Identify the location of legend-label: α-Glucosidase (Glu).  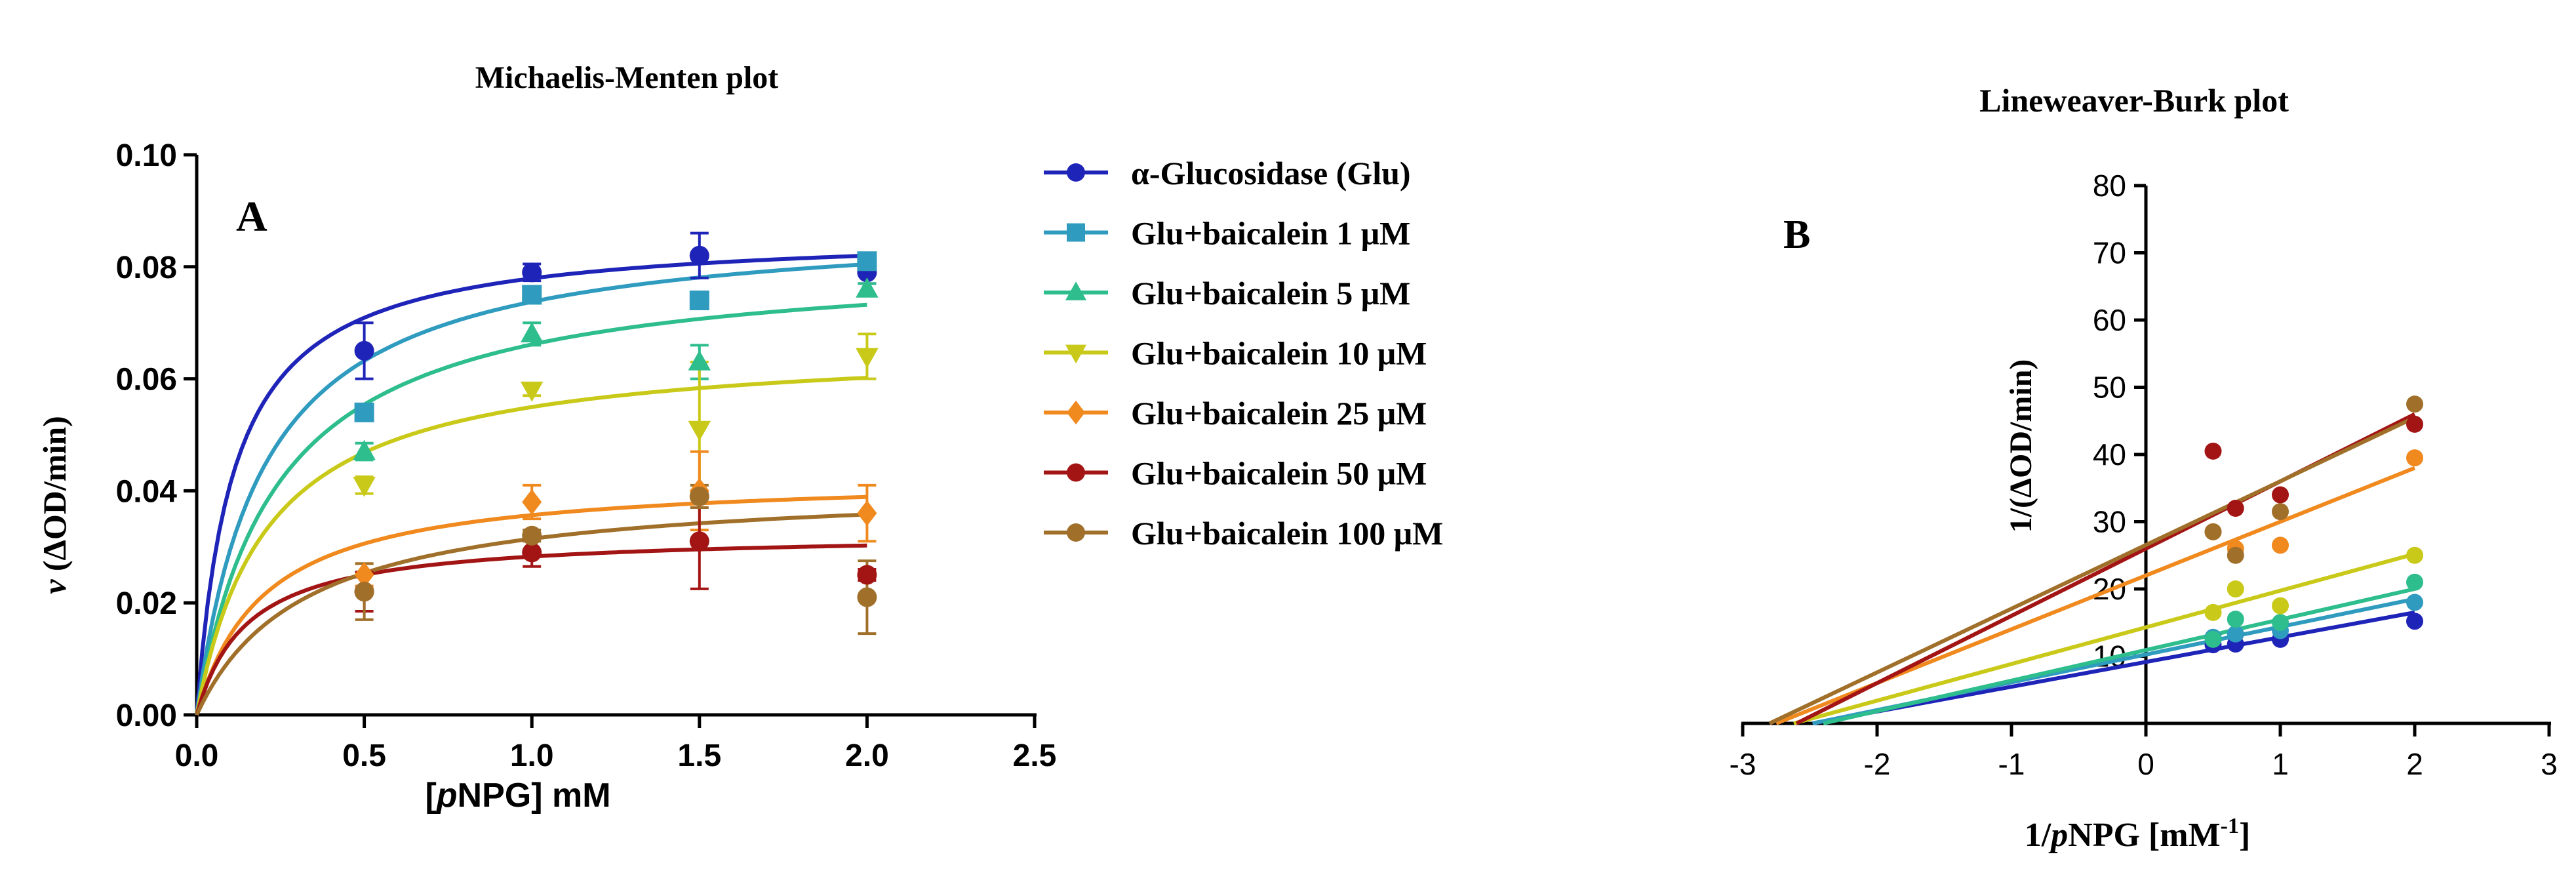
(1271, 174).